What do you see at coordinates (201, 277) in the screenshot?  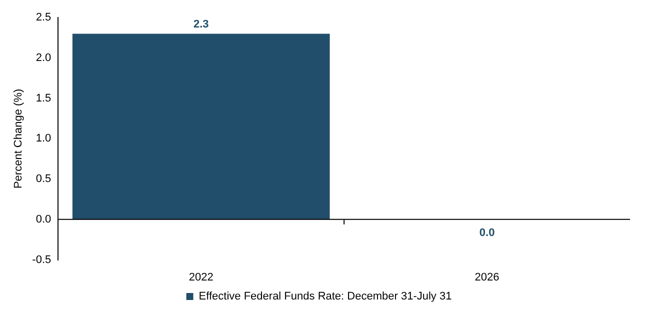 I see `x-tick-label: 2022` at bounding box center [201, 277].